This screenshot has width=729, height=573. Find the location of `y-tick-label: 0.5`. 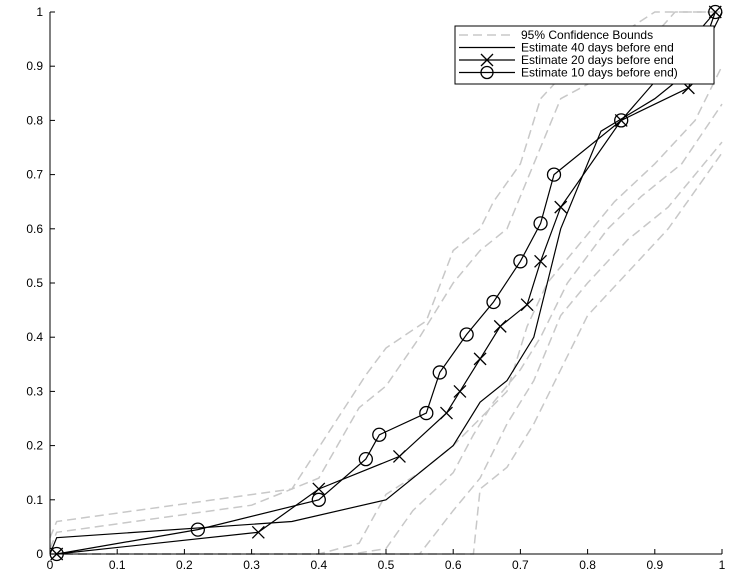

y-tick-label: 0.5 is located at coordinates (34, 283).